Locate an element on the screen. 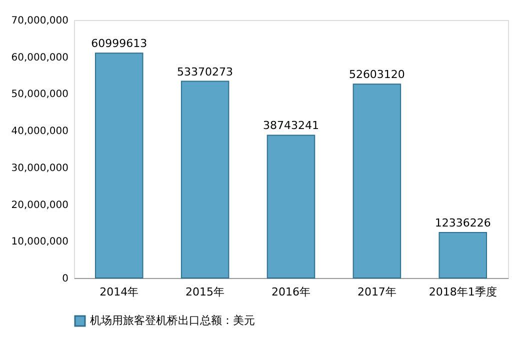 The height and width of the screenshot is (337, 528). x-tick-label: 2014年 is located at coordinates (119, 292).